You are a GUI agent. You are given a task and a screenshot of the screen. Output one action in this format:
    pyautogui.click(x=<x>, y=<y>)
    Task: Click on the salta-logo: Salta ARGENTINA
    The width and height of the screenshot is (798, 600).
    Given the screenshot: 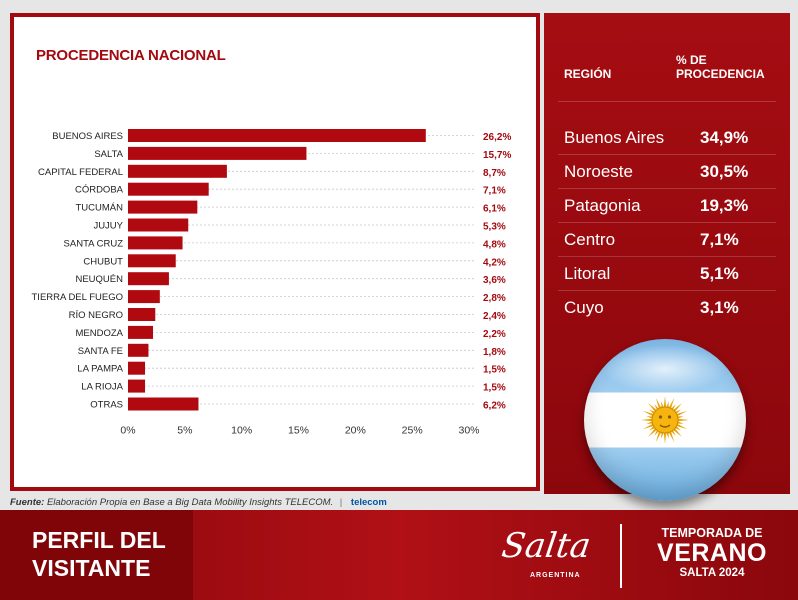 What is the action you would take?
    pyautogui.click(x=550, y=557)
    